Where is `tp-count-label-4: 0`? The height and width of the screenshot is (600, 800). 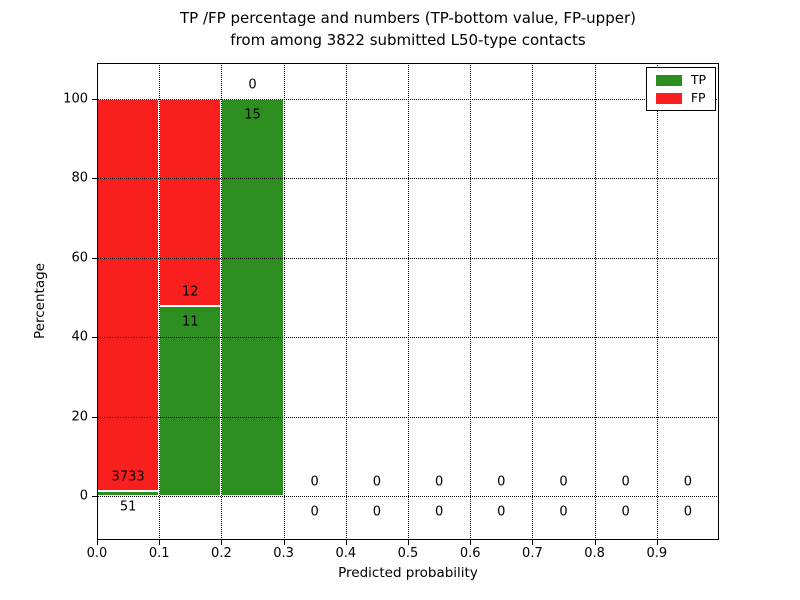 tp-count-label-4: 0 is located at coordinates (377, 512).